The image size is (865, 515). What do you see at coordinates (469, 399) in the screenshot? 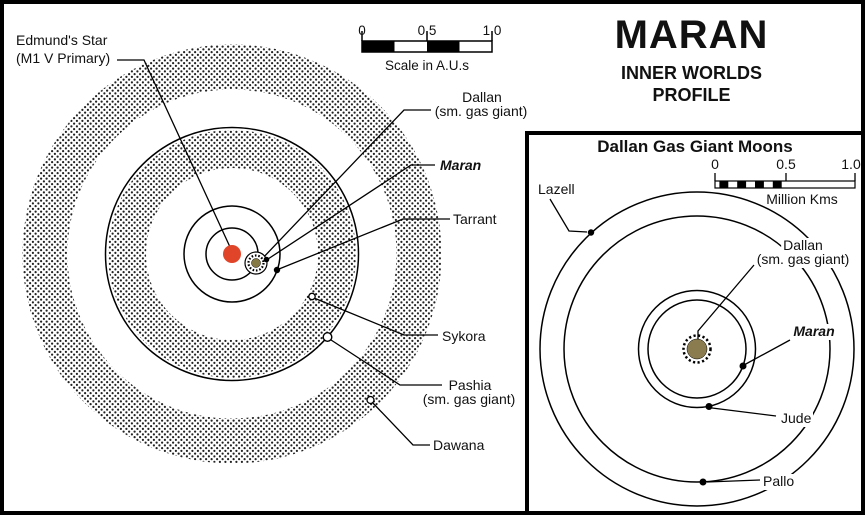
I see `pashia-label-line2: (sm. gas giant)` at bounding box center [469, 399].